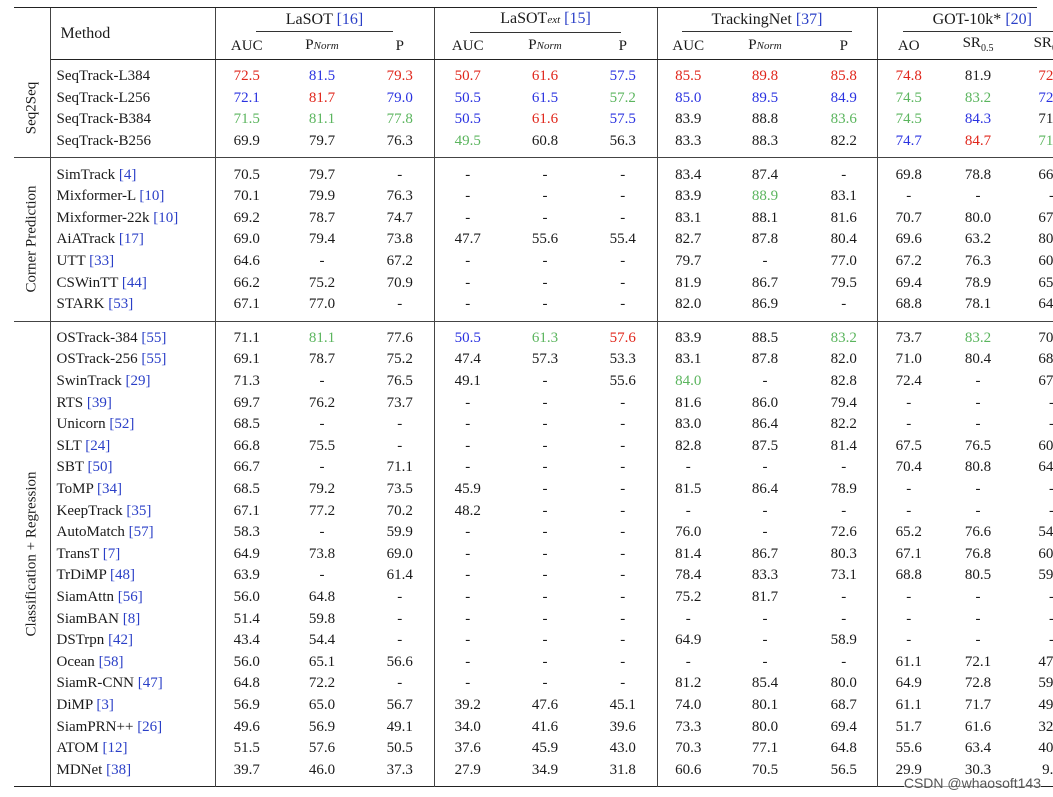 Image resolution: width=1053 pixels, height=797 pixels. What do you see at coordinates (246, 596) in the screenshot?
I see `value-cell: 56.0` at bounding box center [246, 596].